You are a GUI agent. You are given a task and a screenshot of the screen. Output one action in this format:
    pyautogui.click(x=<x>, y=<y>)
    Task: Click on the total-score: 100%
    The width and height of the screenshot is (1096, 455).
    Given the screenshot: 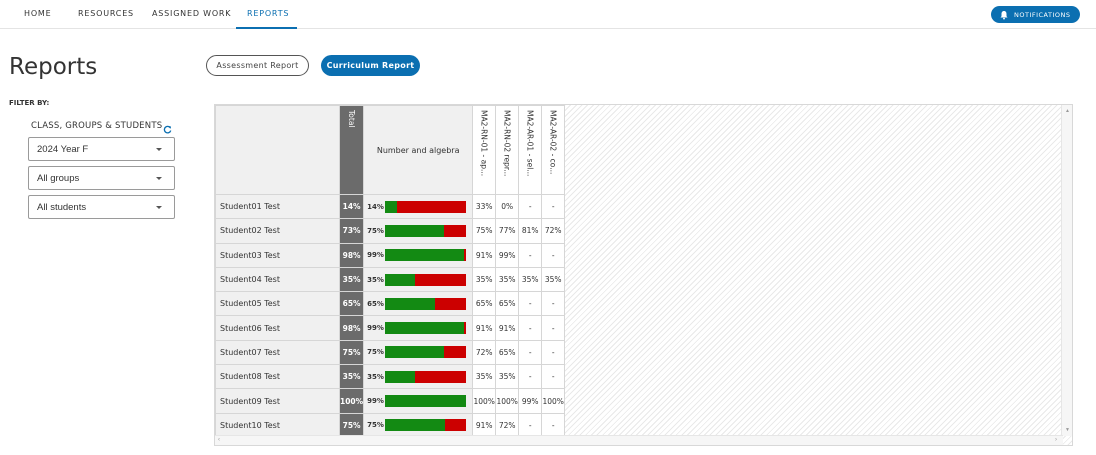 What is the action you would take?
    pyautogui.click(x=351, y=401)
    